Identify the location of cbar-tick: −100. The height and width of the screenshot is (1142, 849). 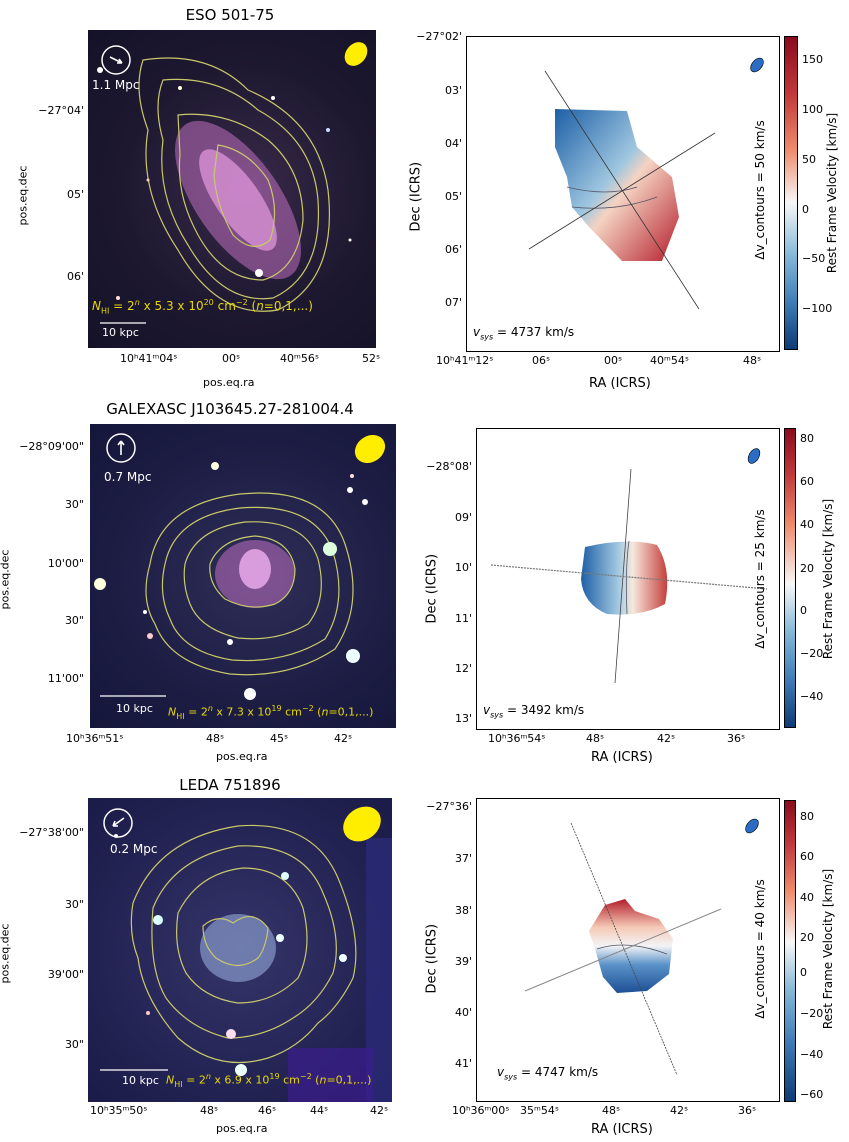
(817, 308).